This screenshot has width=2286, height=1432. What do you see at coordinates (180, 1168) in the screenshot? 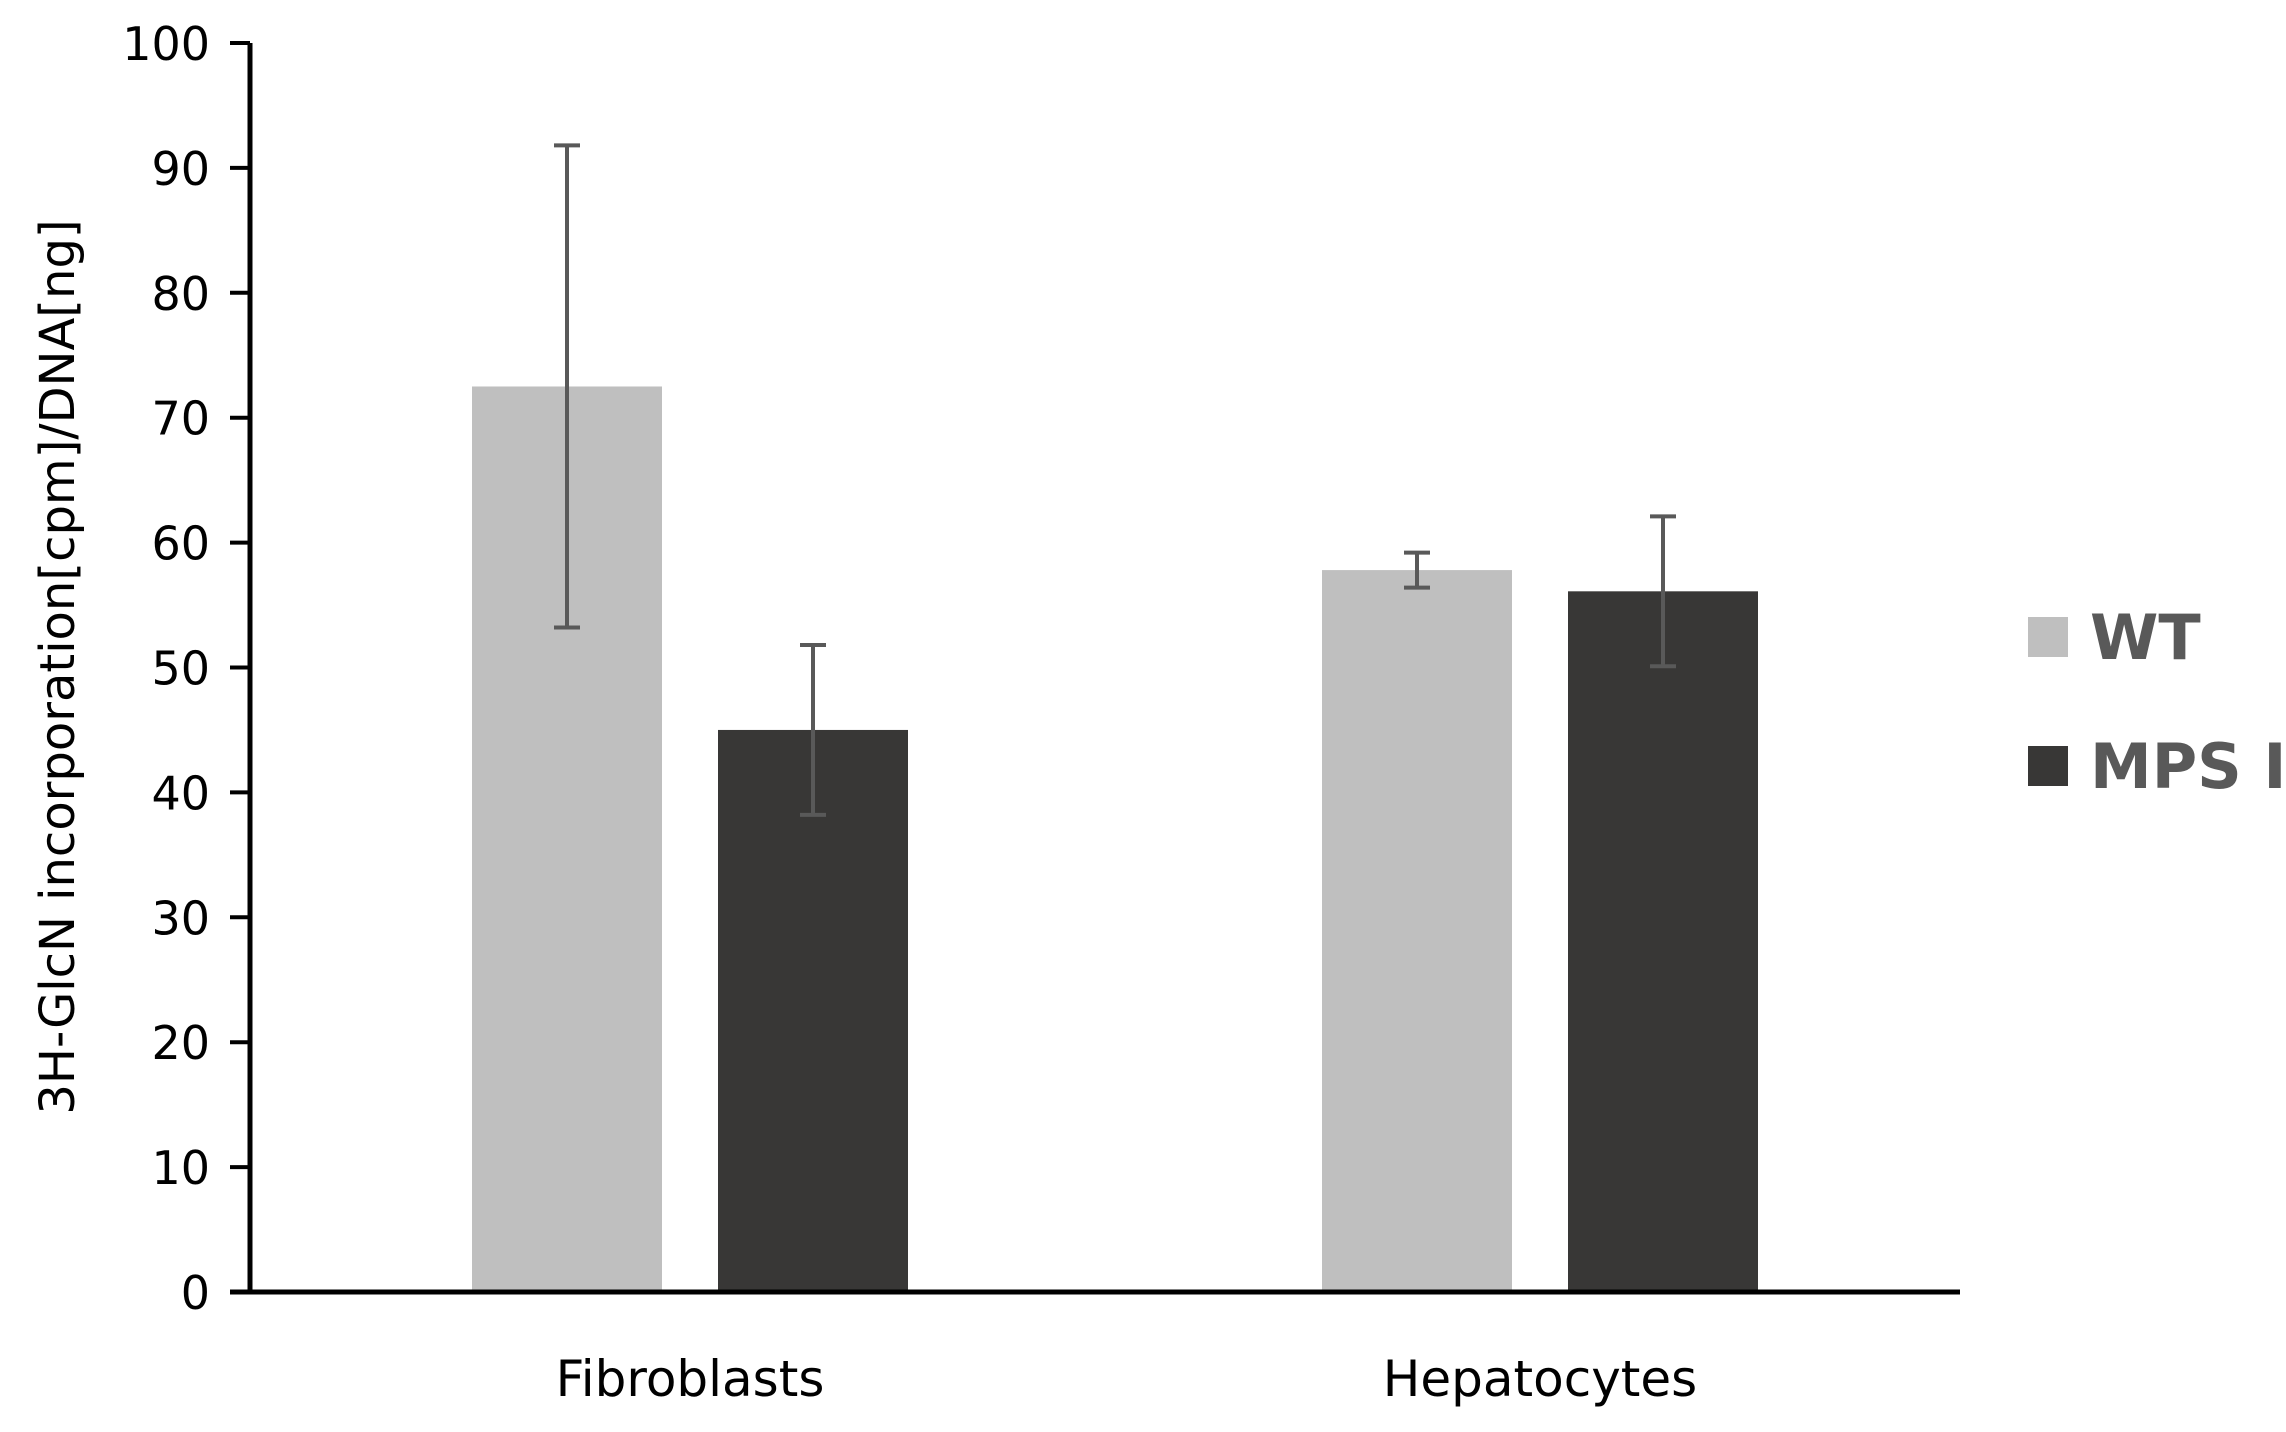
I see `y-tick-label: 10` at bounding box center [180, 1168].